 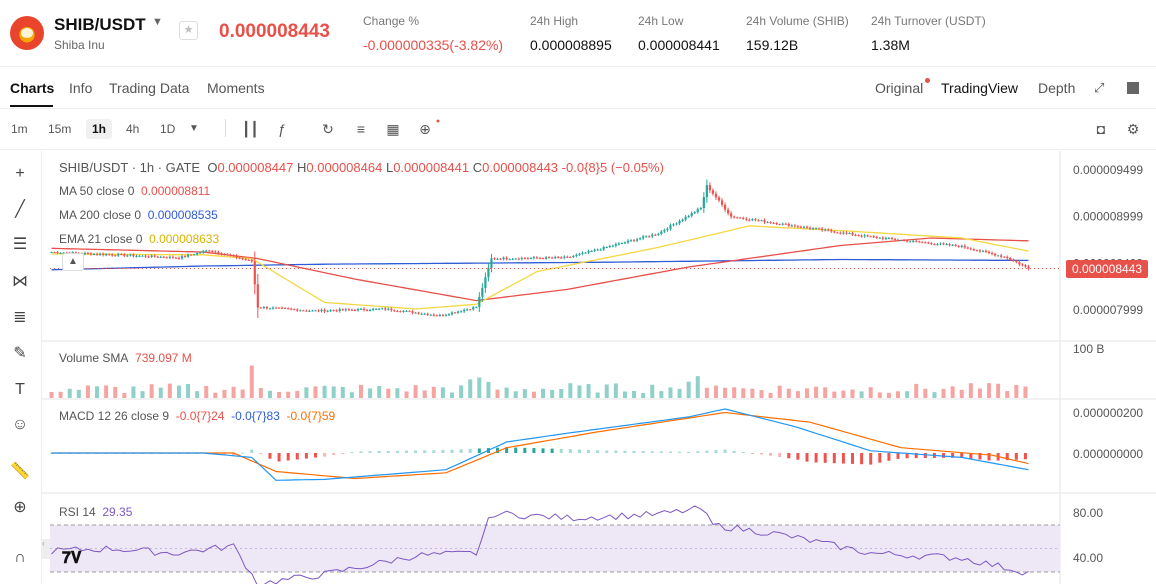 What do you see at coordinates (20, 507) in the screenshot?
I see `zoom-in-icon: ⊕` at bounding box center [20, 507].